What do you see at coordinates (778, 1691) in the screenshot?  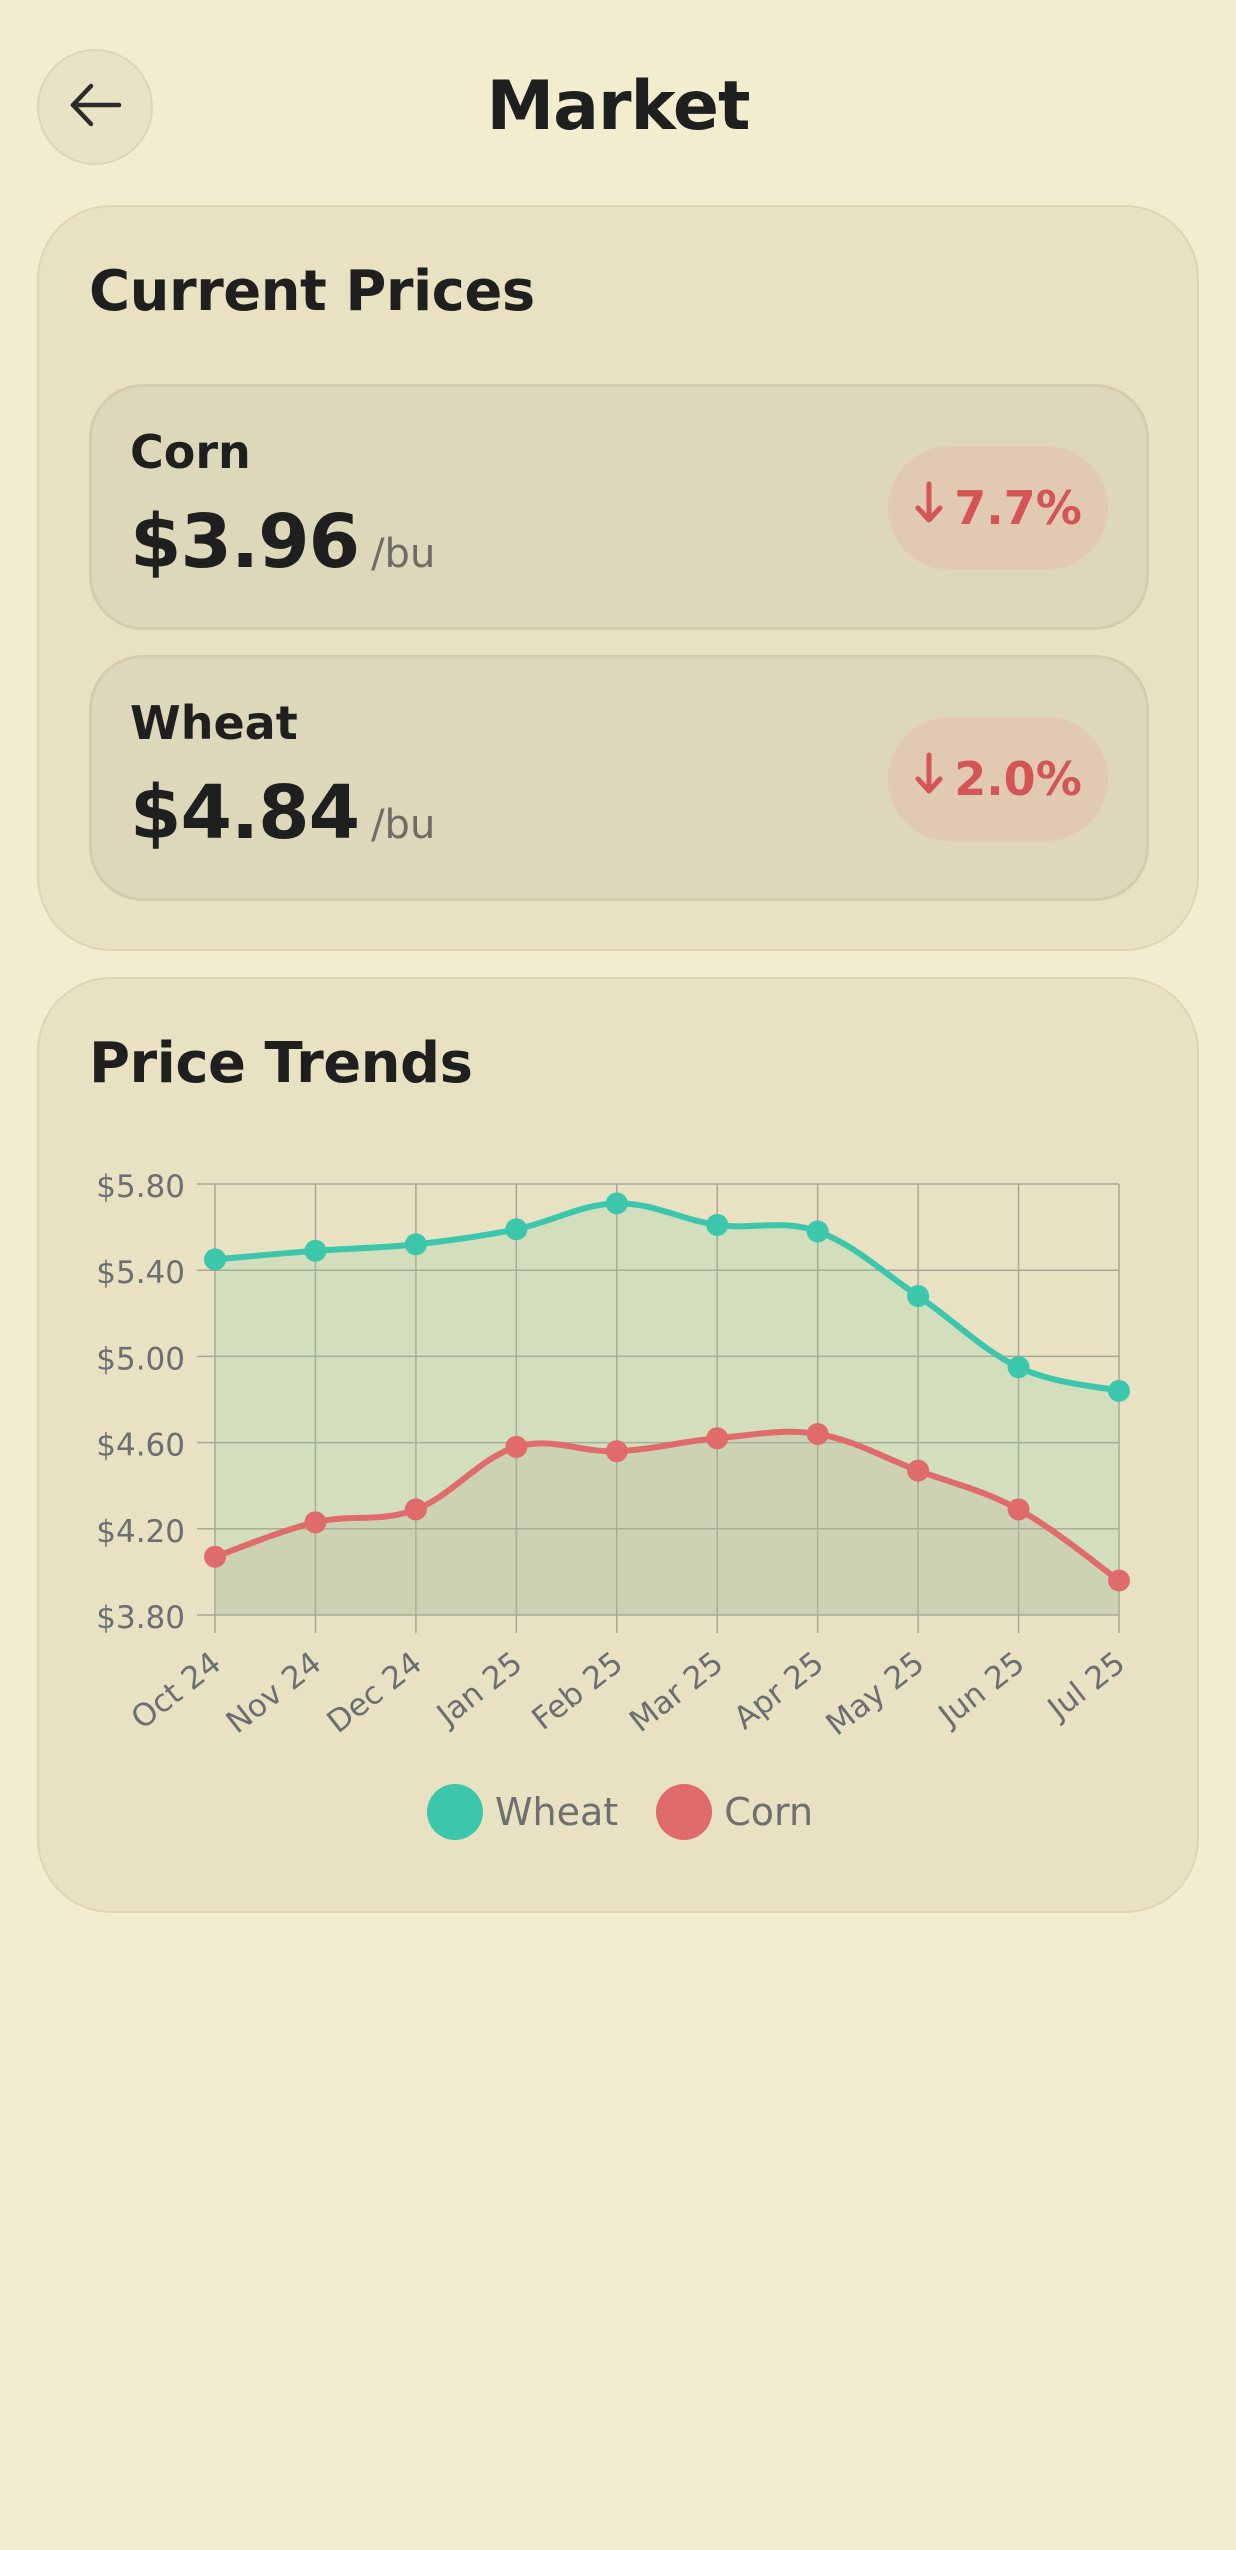 I see `x-tick-label: Apr 25` at bounding box center [778, 1691].